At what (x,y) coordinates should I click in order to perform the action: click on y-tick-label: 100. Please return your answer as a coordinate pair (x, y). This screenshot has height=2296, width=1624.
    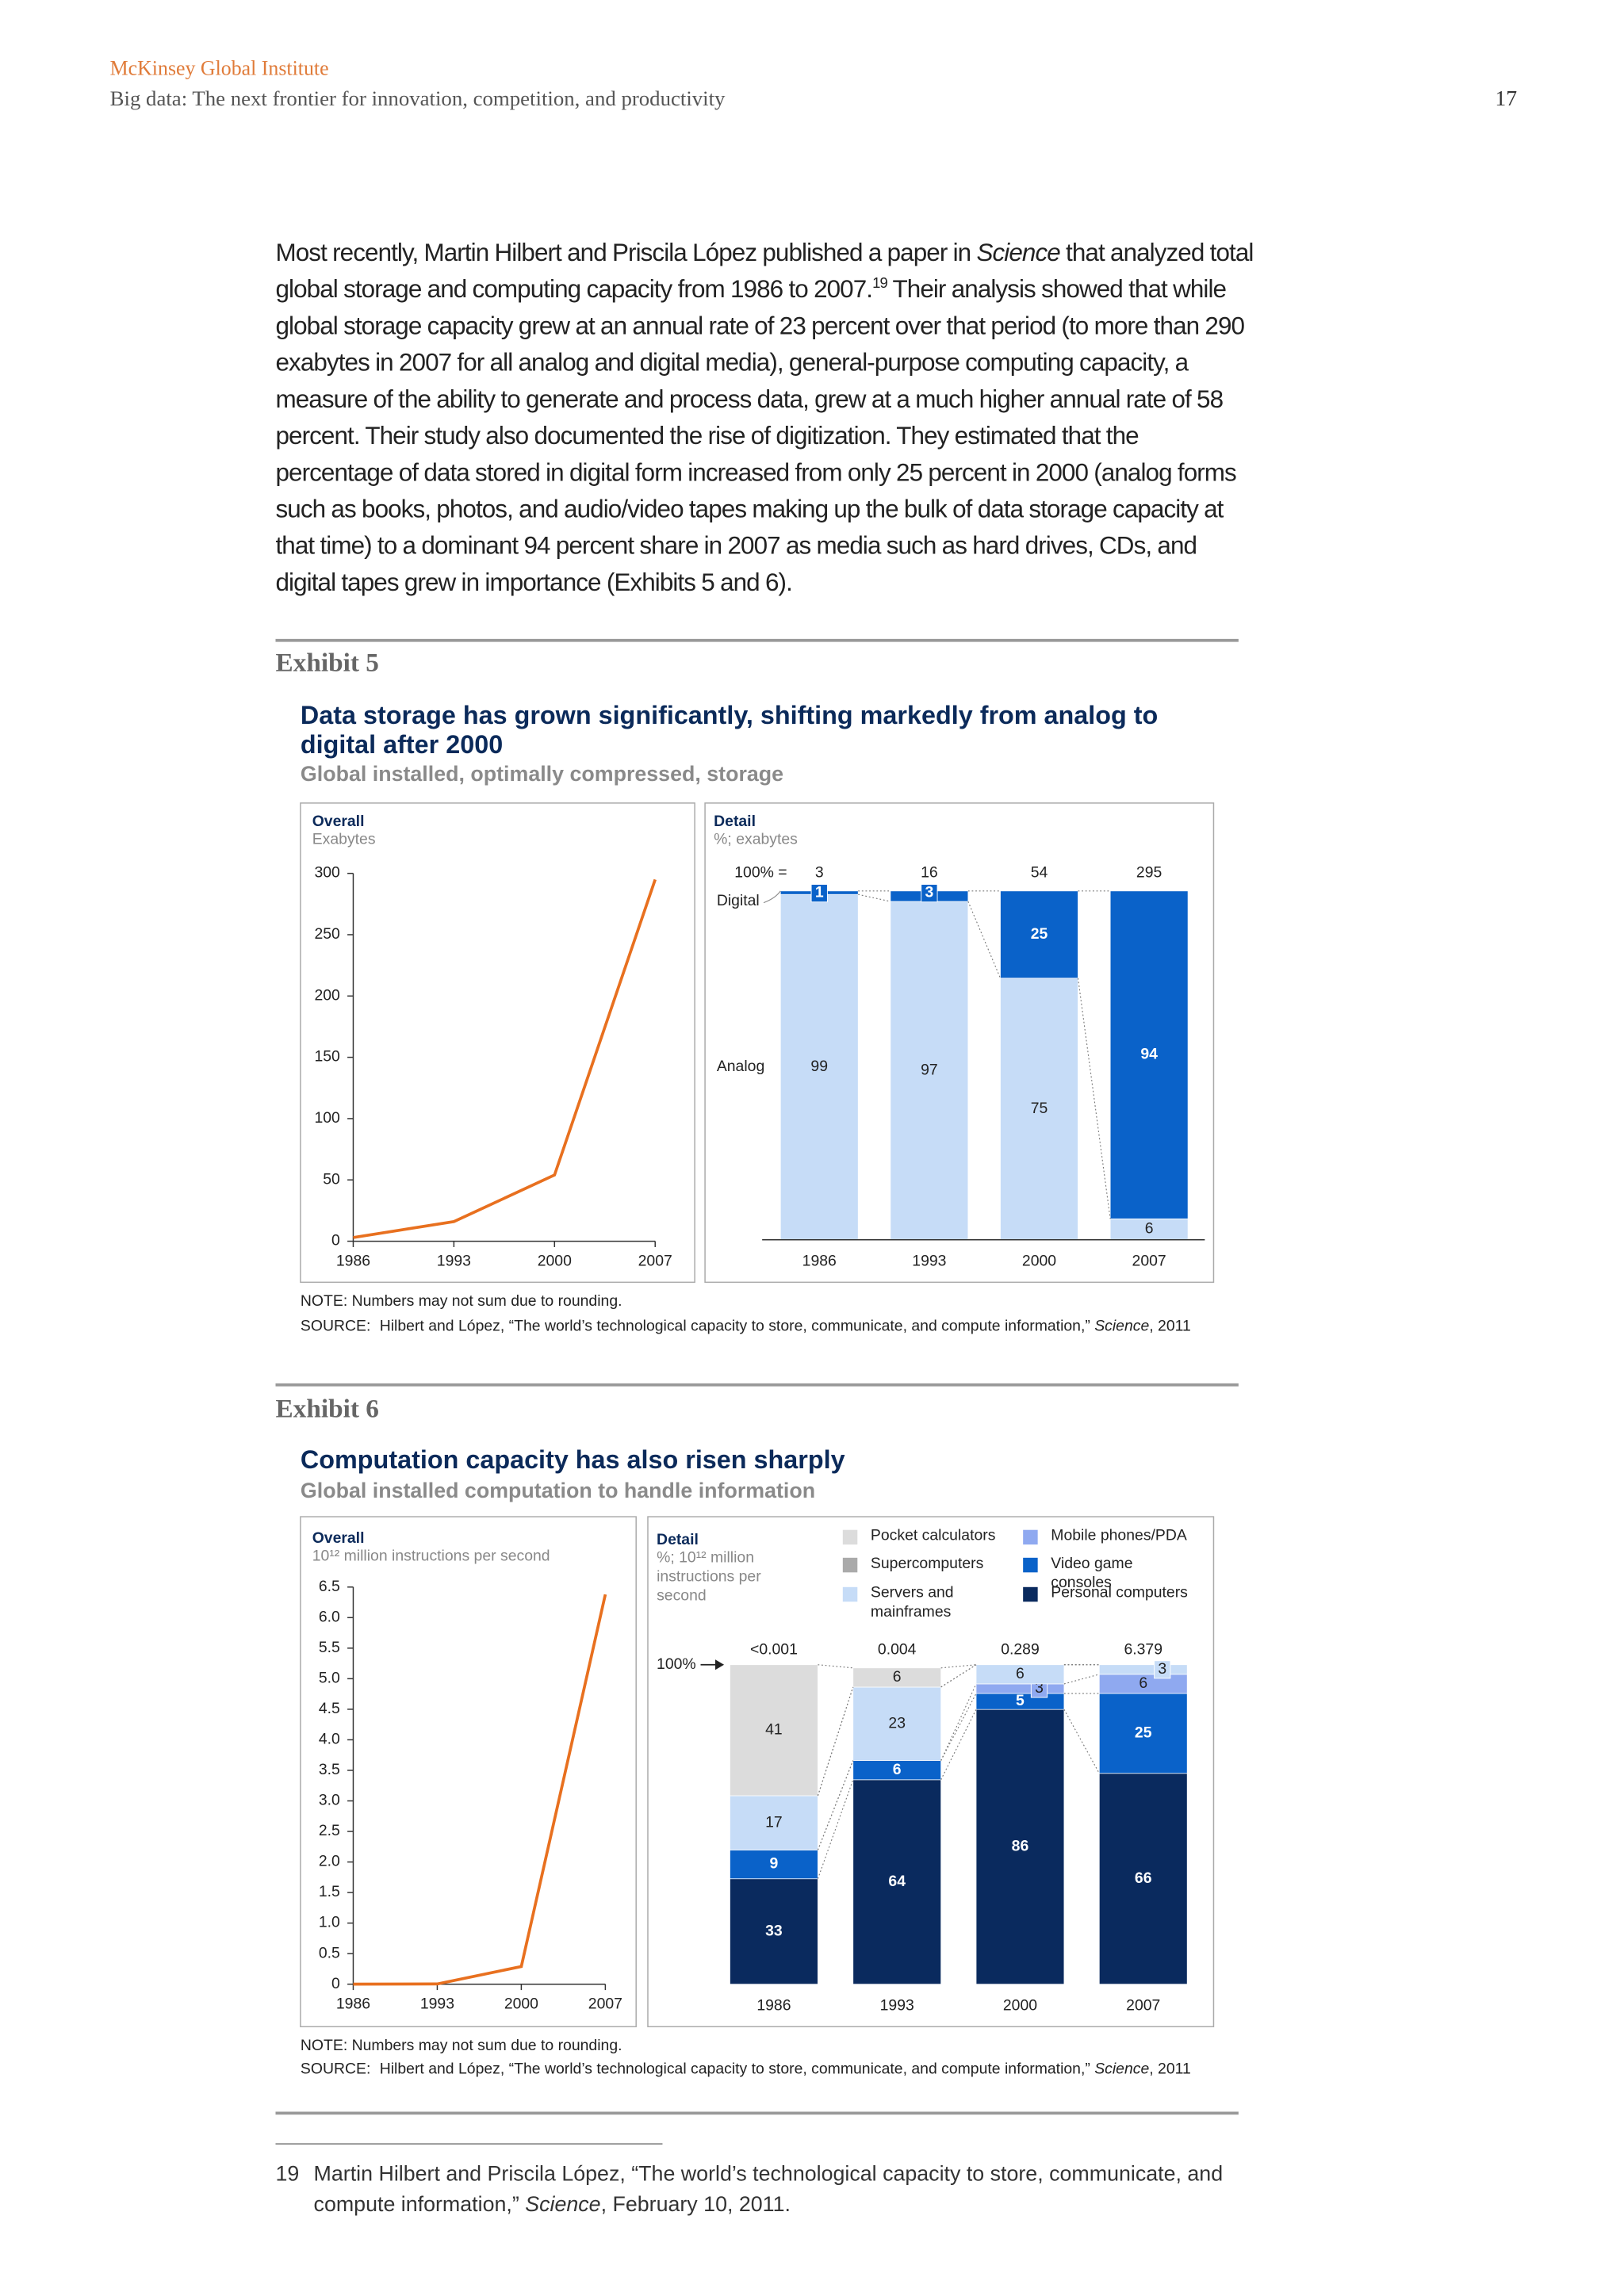
    Looking at the image, I should click on (327, 1118).